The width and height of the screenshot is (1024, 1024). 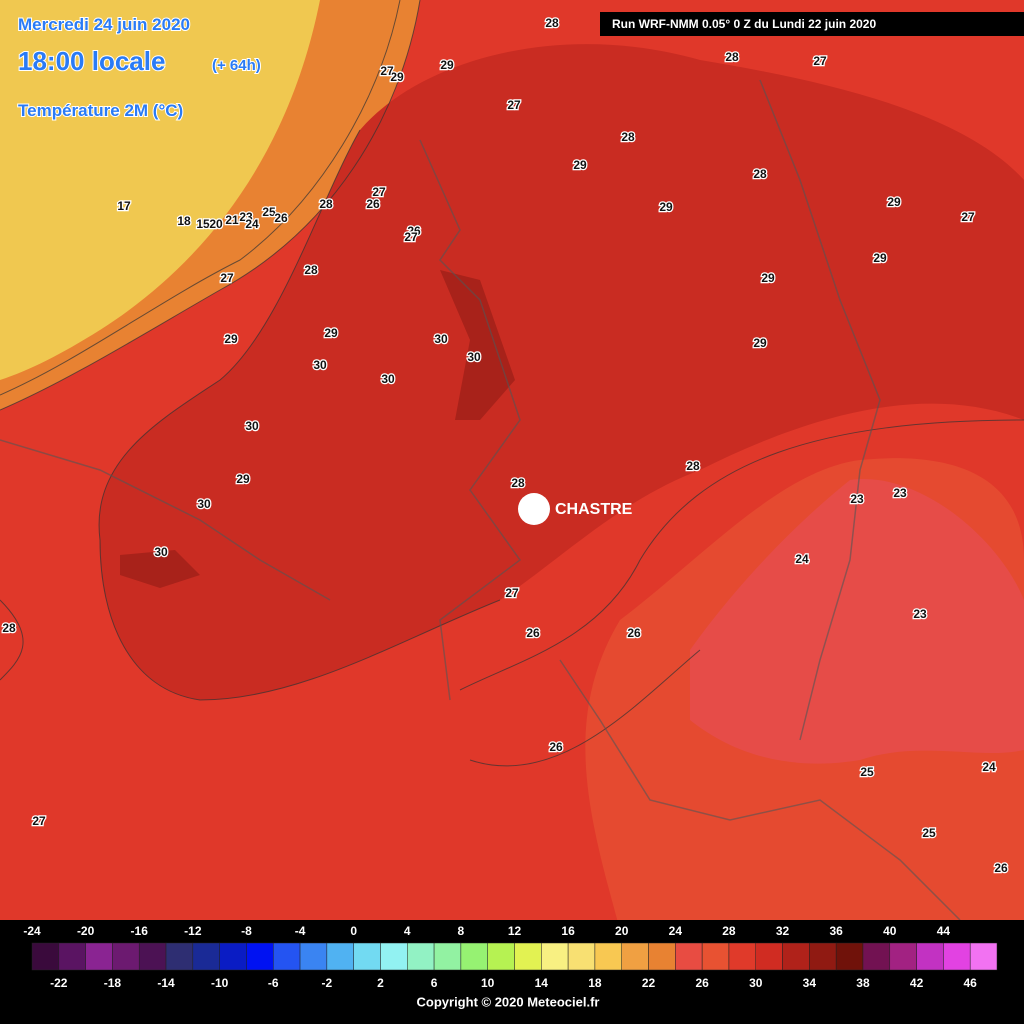 I want to click on colorbar-label: 32, so click(x=783, y=931).